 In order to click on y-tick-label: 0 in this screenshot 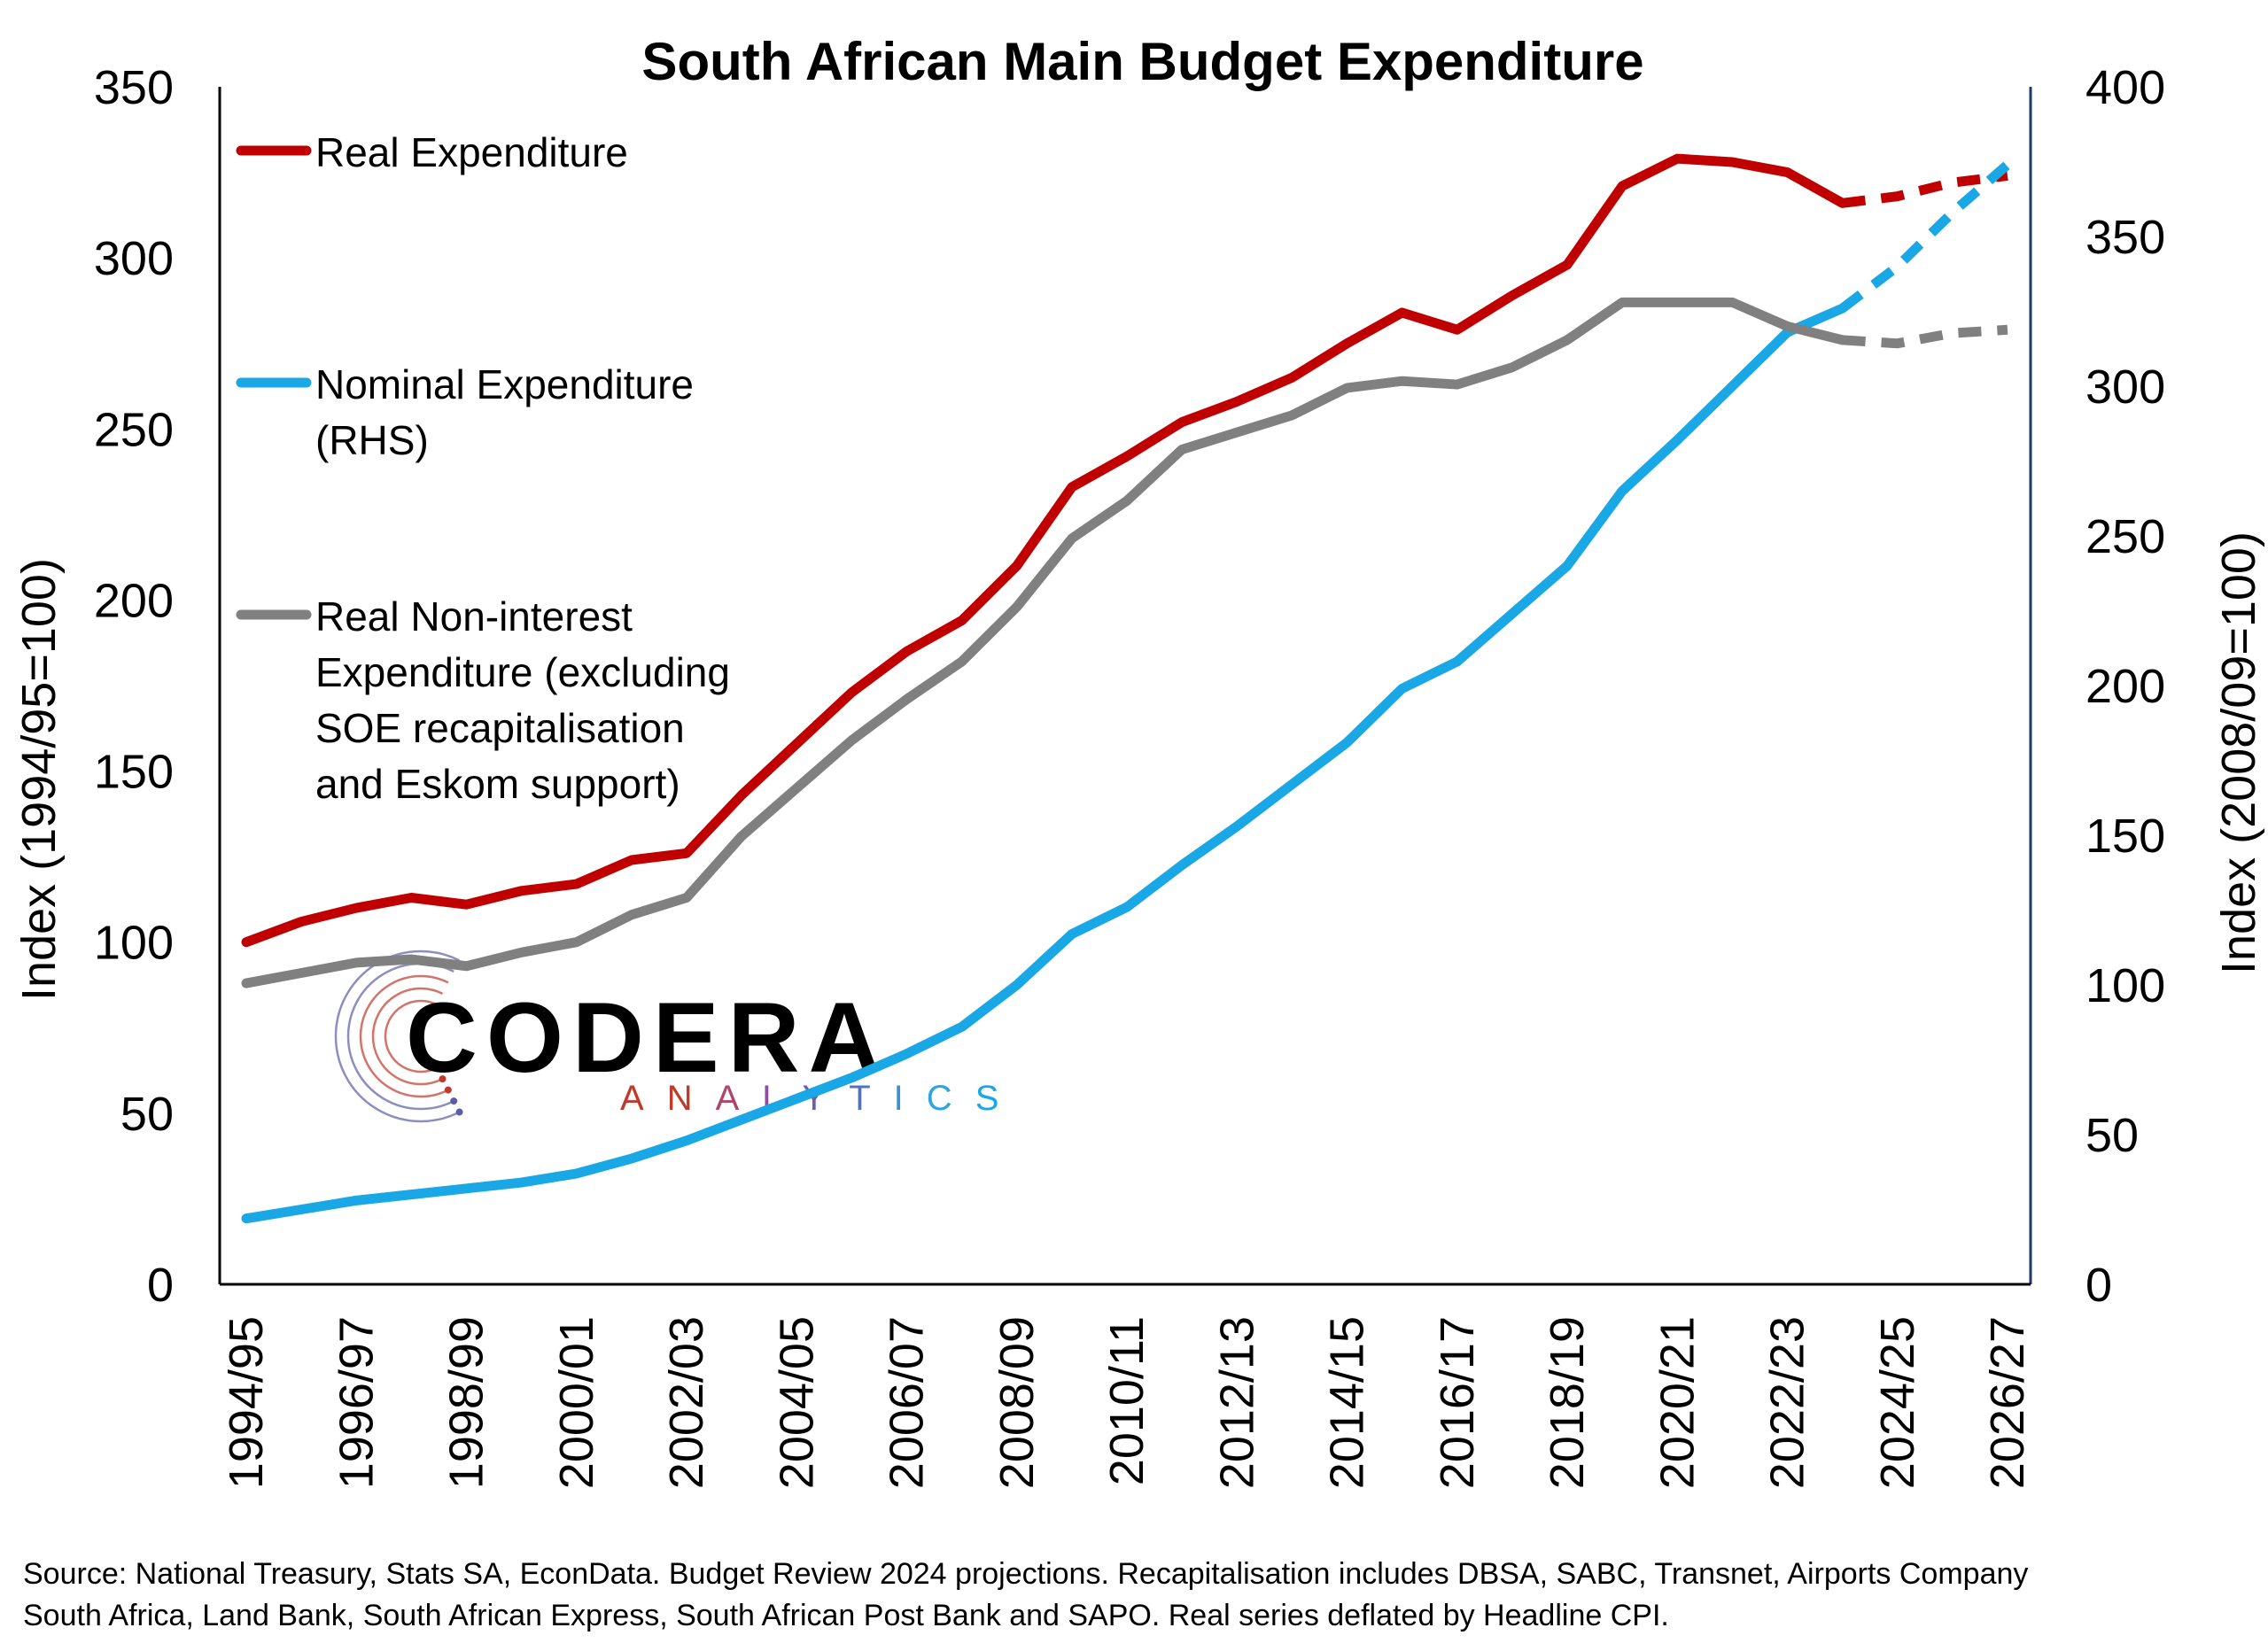, I will do `click(160, 1285)`.